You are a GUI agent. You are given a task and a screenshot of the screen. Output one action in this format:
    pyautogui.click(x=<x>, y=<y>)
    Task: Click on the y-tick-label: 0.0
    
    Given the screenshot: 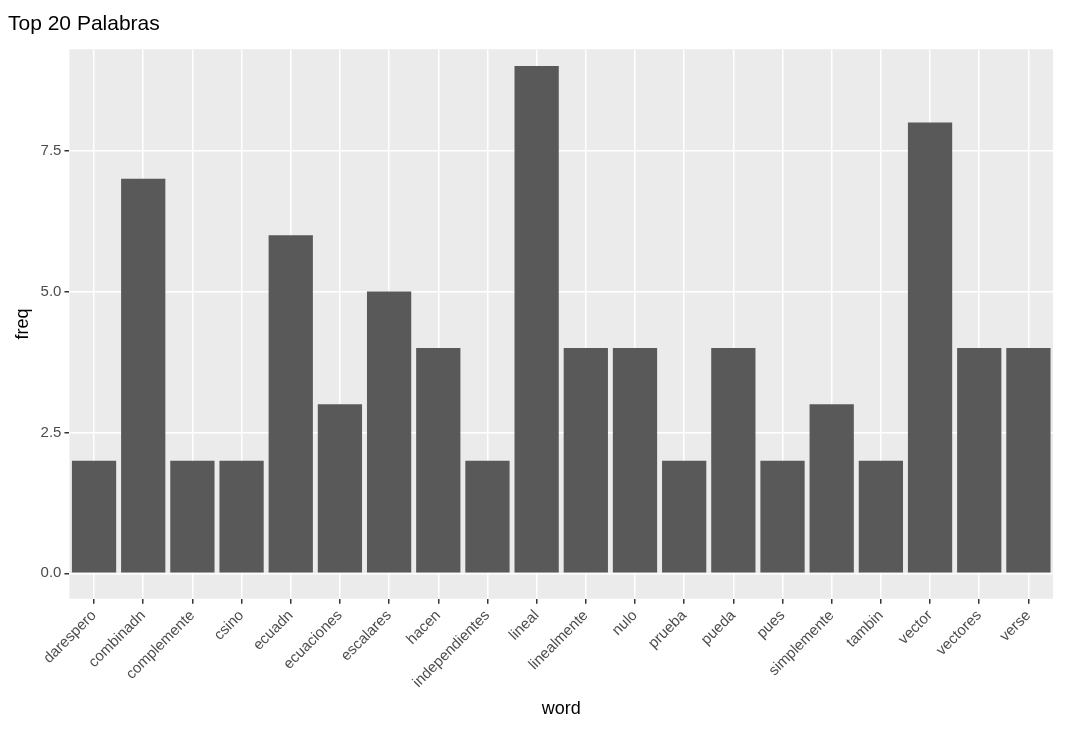 What is the action you would take?
    pyautogui.click(x=51, y=572)
    